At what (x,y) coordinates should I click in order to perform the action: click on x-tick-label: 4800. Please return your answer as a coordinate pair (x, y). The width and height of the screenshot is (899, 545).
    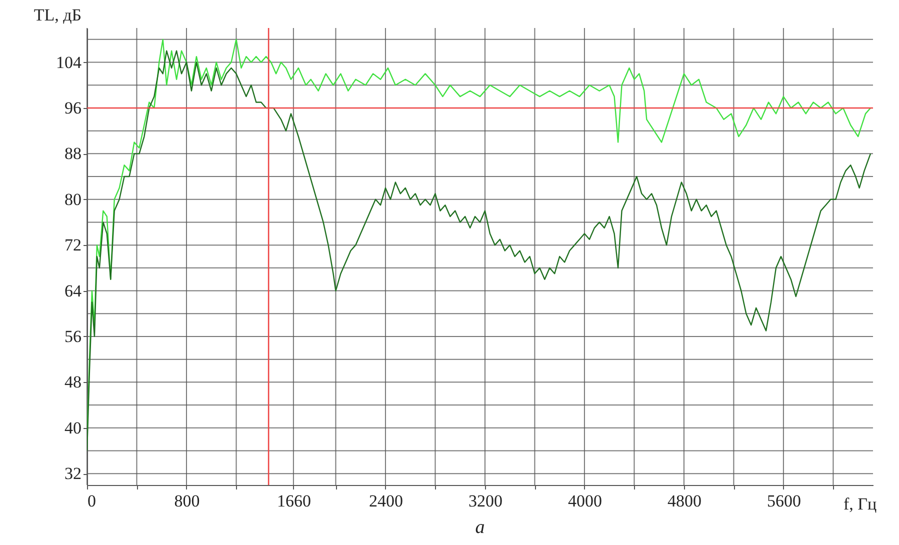
    Looking at the image, I should click on (684, 501).